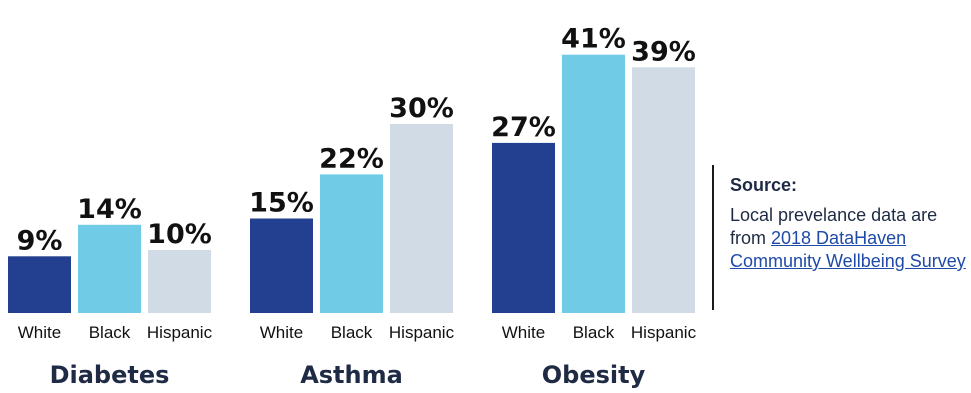  What do you see at coordinates (109, 268) in the screenshot?
I see `diabetes-bar-black` at bounding box center [109, 268].